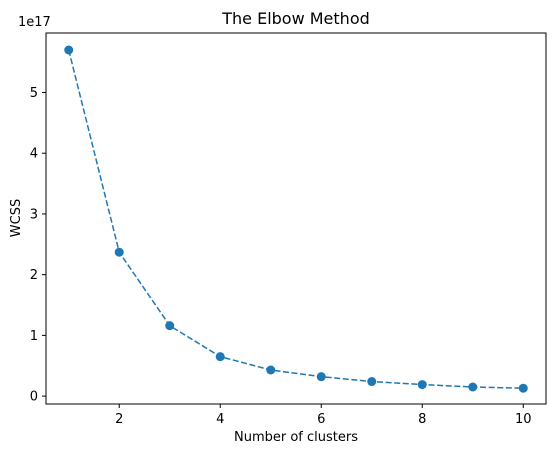 The image size is (554, 455). Describe the element at coordinates (34, 214) in the screenshot. I see `y-tick-label: 3` at that location.